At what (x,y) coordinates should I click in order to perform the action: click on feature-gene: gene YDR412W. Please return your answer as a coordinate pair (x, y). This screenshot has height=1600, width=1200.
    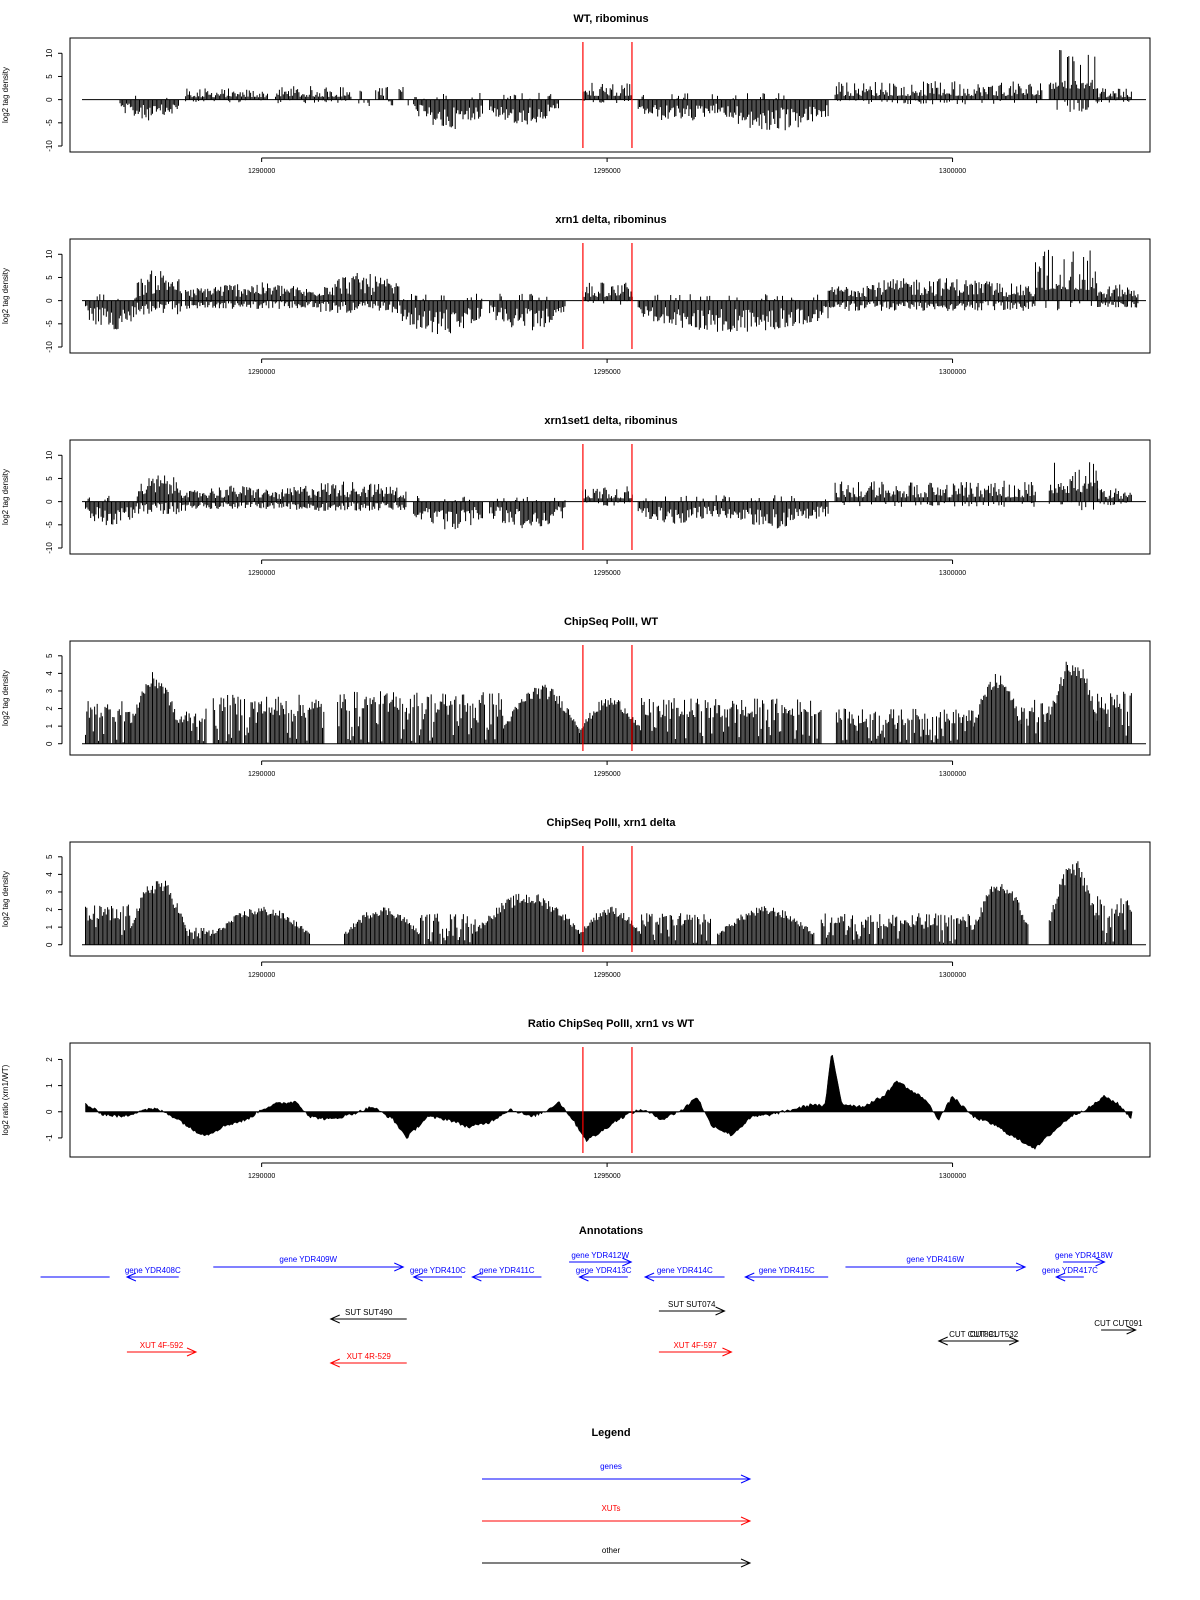
    Looking at the image, I should click on (601, 1259).